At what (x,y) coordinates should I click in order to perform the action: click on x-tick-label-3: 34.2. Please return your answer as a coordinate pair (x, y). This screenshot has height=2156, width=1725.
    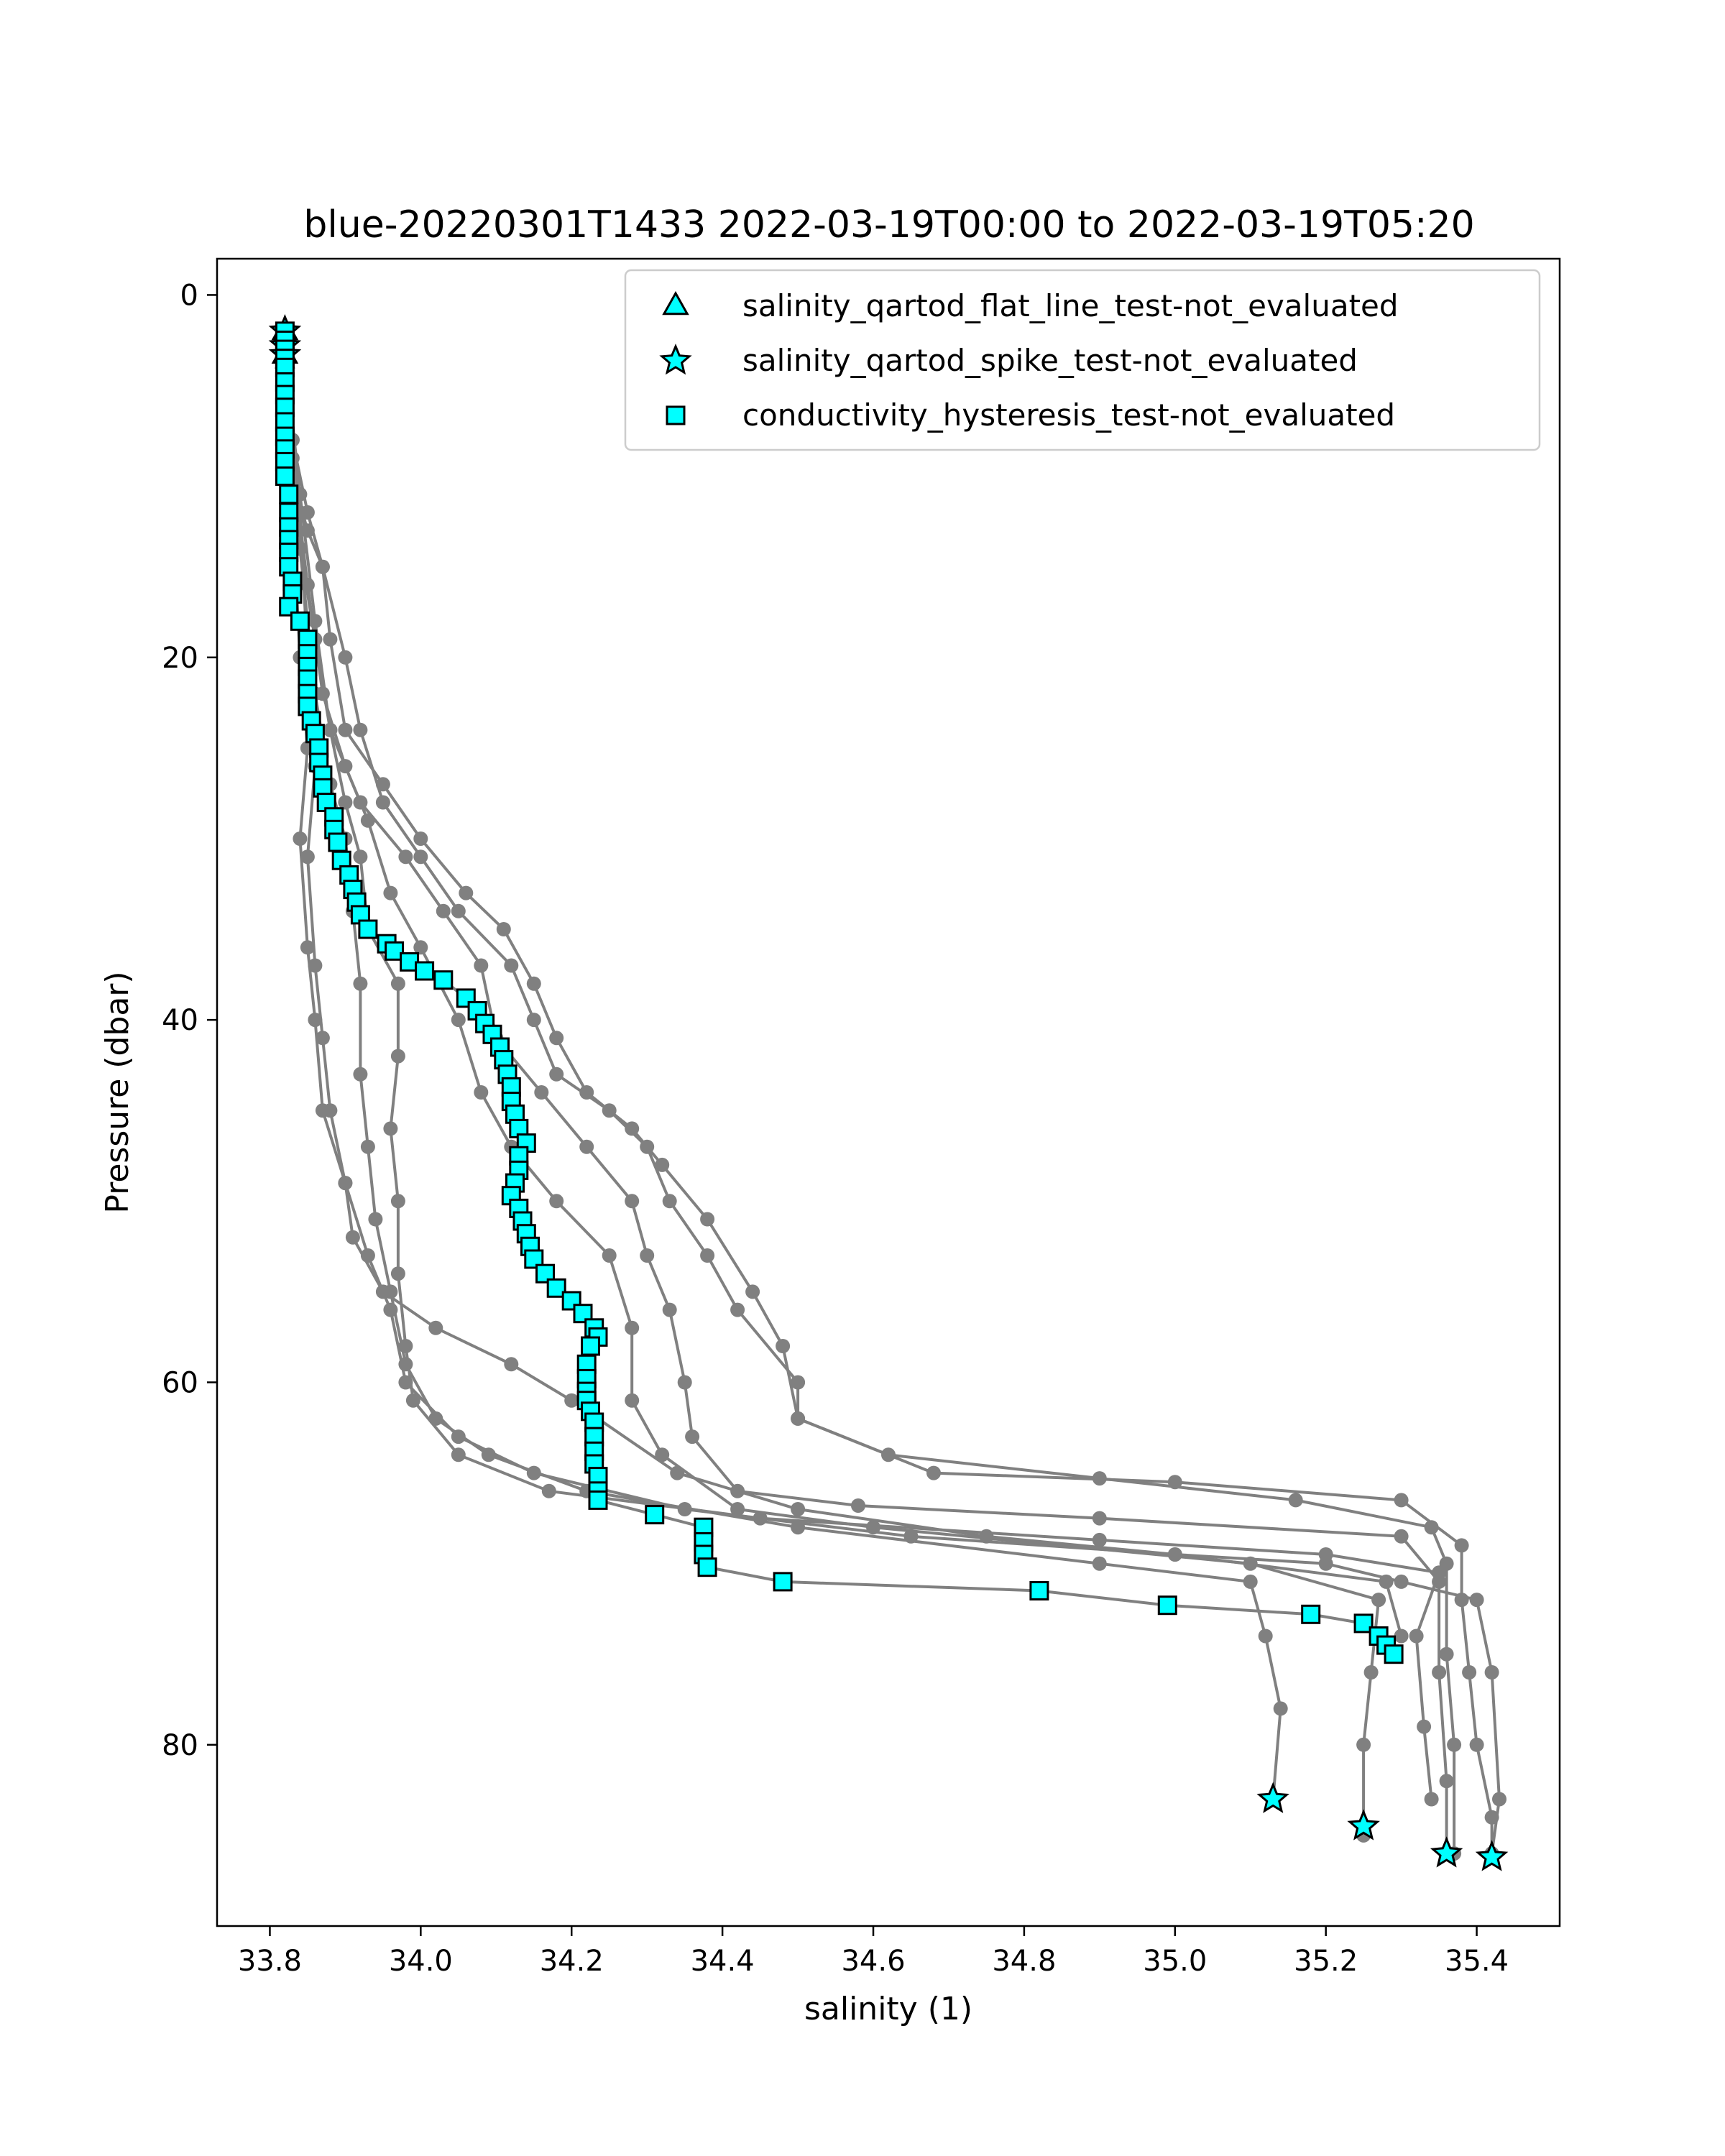
    Looking at the image, I should click on (572, 1961).